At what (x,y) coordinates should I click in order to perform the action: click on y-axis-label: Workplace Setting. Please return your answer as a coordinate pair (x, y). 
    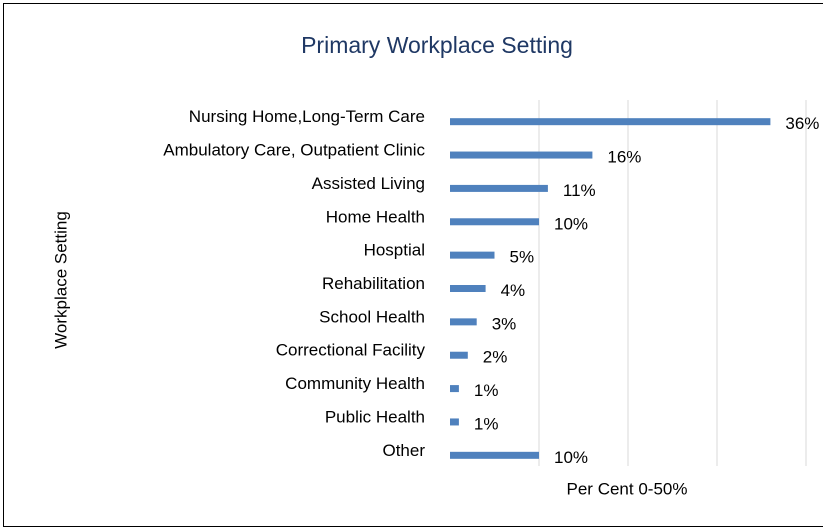
    Looking at the image, I should click on (60, 280).